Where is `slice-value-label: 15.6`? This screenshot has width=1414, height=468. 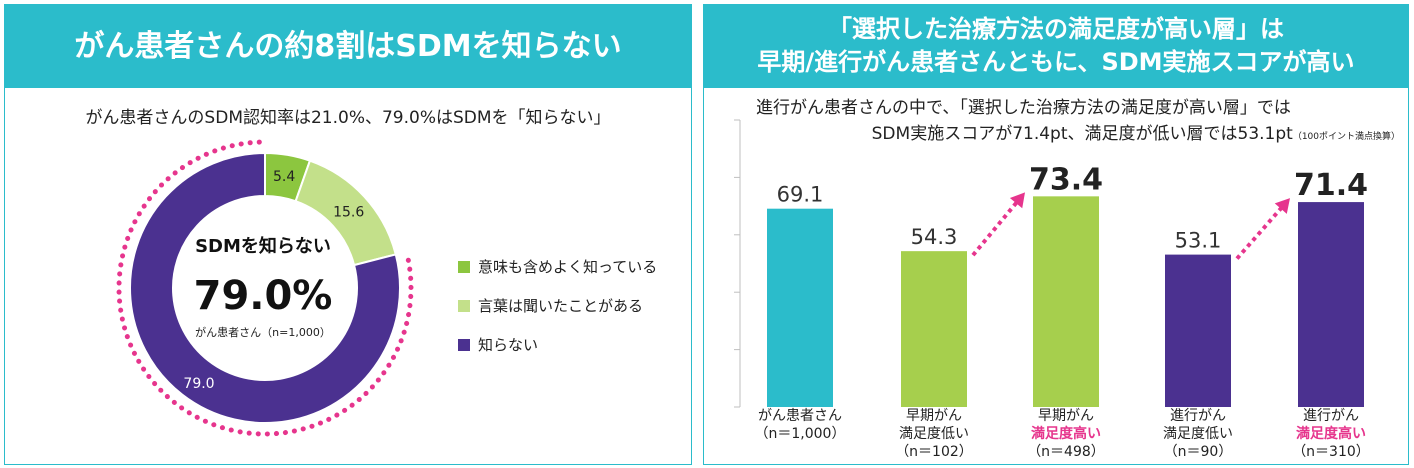 slice-value-label: 15.6 is located at coordinates (348, 212).